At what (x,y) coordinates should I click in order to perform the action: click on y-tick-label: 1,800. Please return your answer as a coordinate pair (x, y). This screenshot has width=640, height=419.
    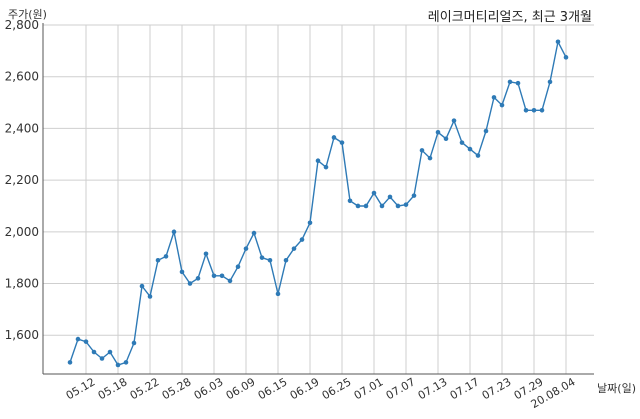
    Looking at the image, I should click on (22, 284).